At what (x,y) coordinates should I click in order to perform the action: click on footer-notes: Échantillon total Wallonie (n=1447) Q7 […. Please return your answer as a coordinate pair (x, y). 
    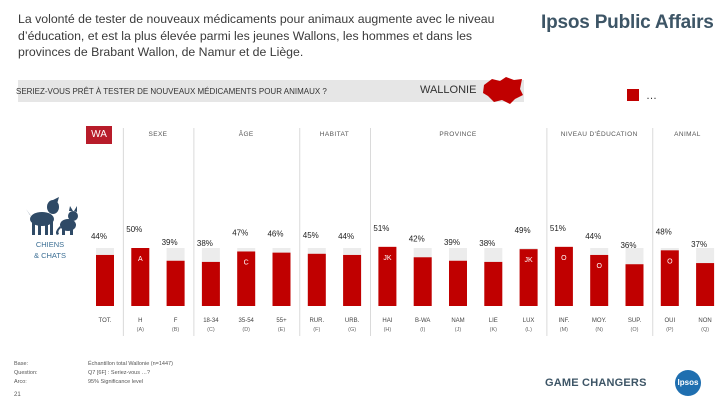
    Looking at the image, I should click on (130, 373).